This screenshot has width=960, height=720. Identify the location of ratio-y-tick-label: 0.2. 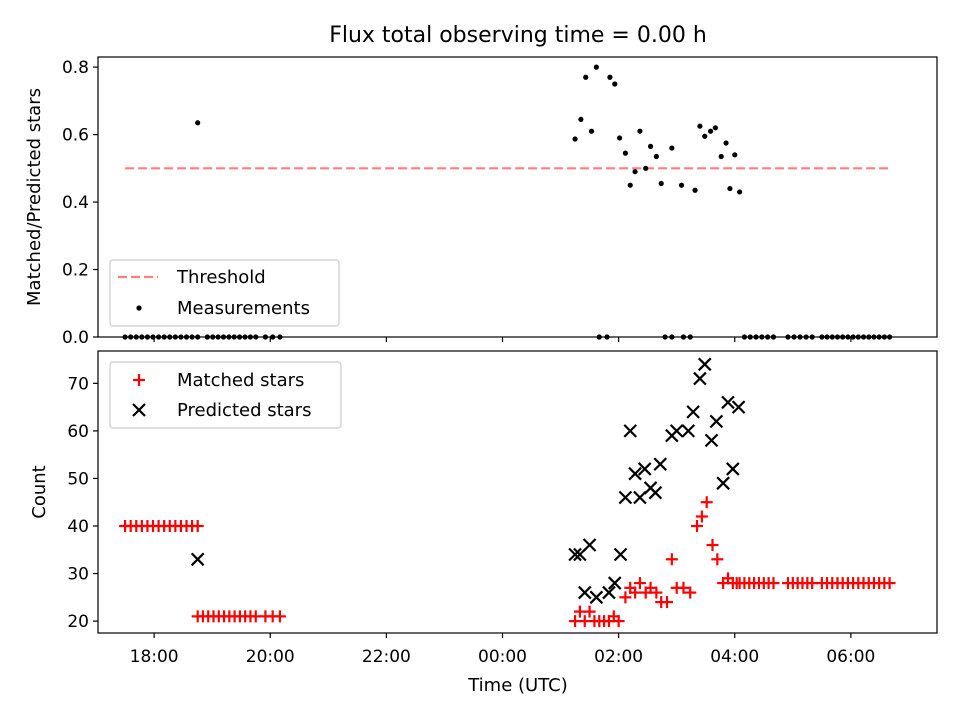
(75, 271).